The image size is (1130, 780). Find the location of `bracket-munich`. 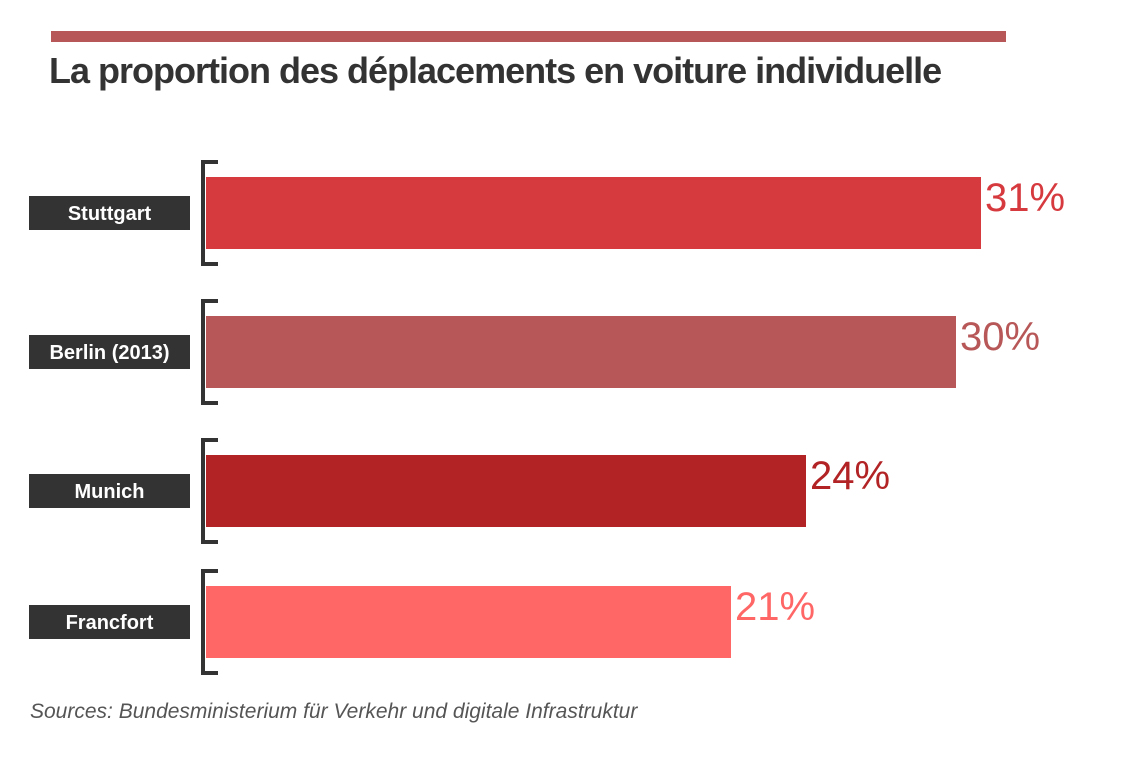

bracket-munich is located at coordinates (209, 491).